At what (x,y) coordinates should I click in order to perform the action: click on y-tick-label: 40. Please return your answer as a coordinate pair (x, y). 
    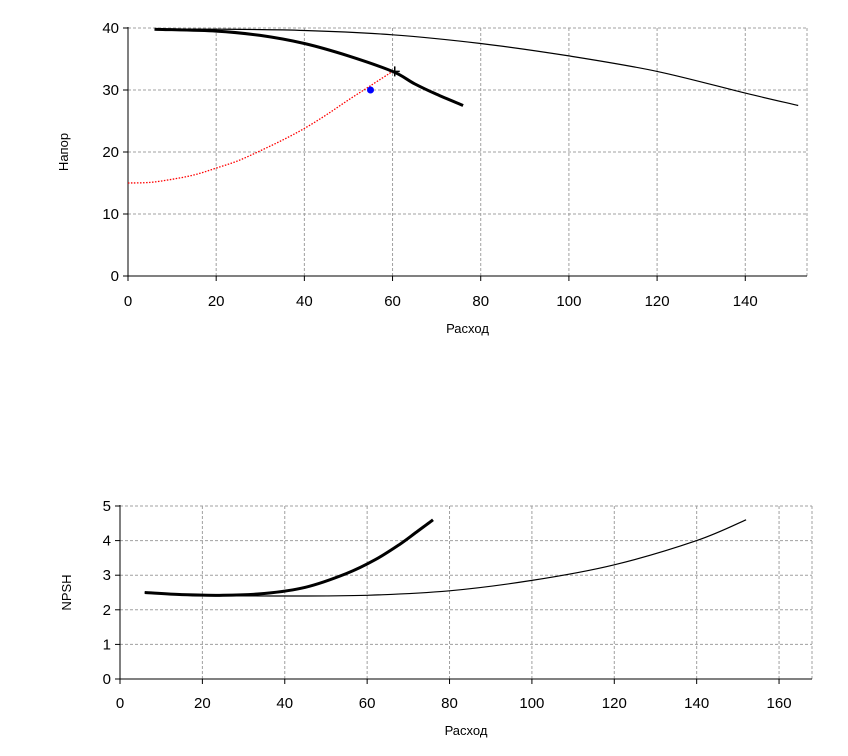
    Looking at the image, I should click on (110, 28).